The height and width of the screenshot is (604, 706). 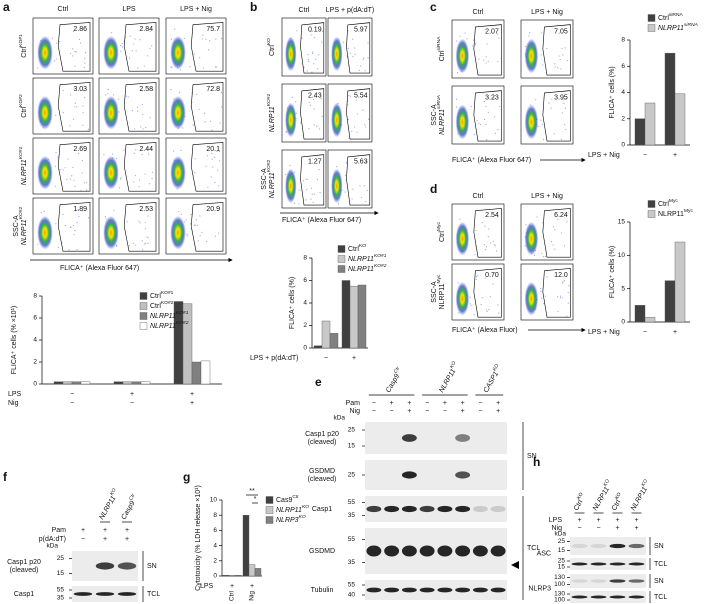 What do you see at coordinates (531, 122) in the screenshot?
I see `density-blob` at bounding box center [531, 122].